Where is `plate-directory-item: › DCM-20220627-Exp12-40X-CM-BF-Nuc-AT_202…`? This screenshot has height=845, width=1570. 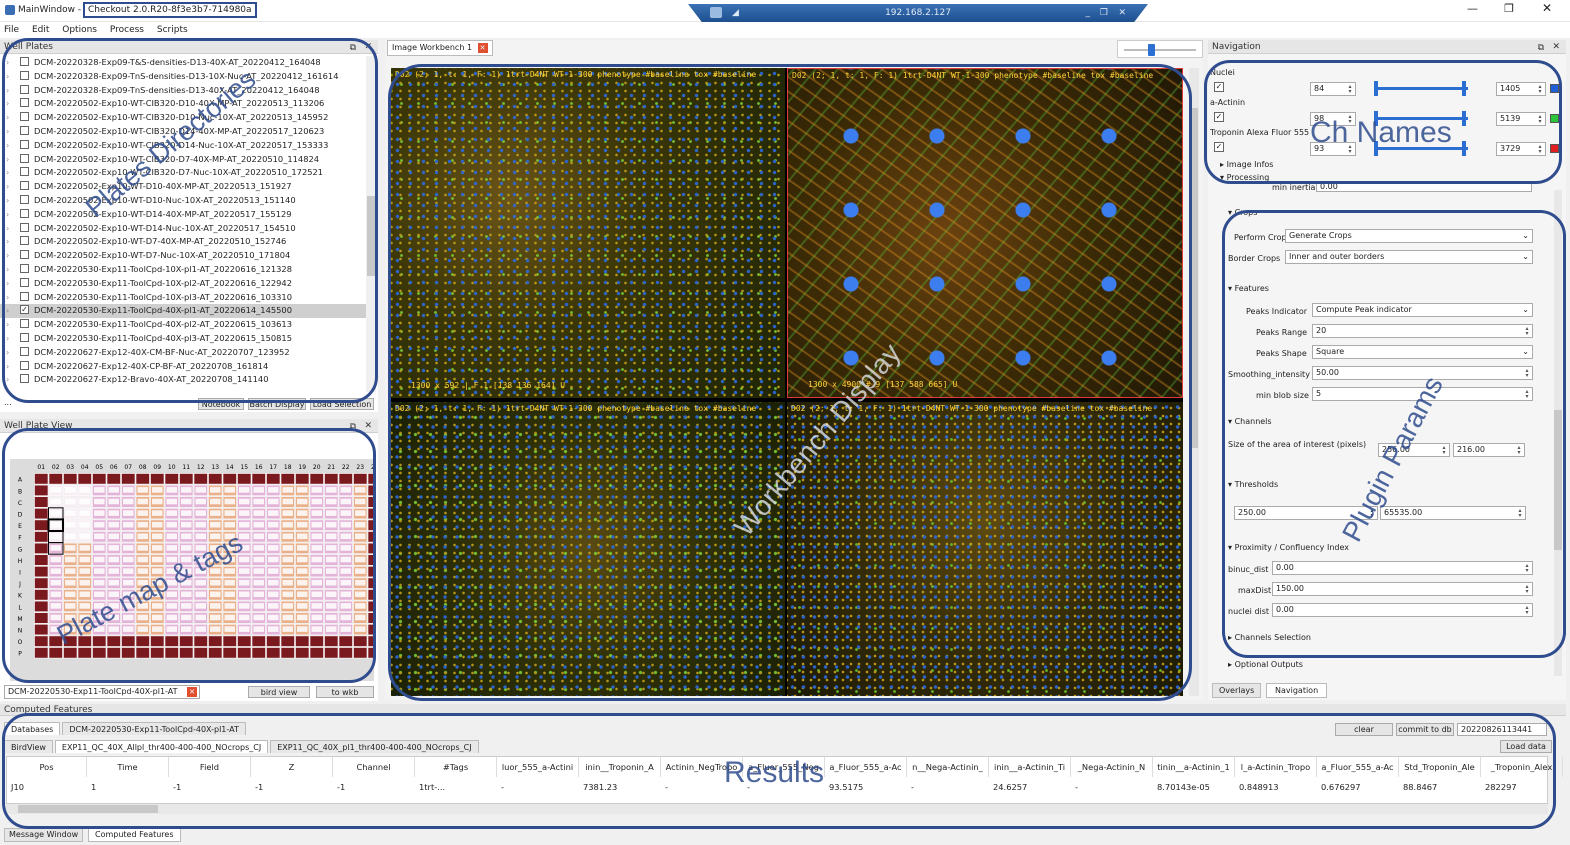
plate-directory-item: › DCM-20220627-Exp12-40X-CM-BF-Nuc-AT_202… is located at coordinates (183, 353).